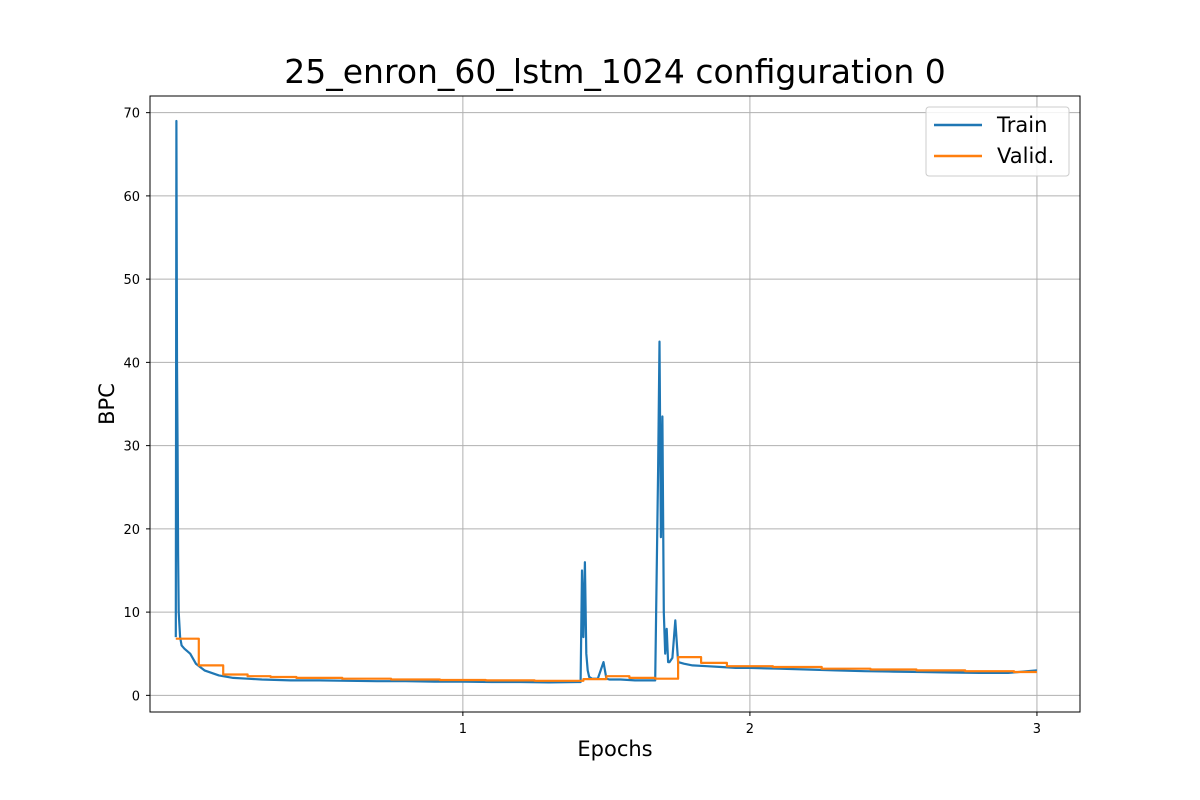  I want to click on series-line-valid, so click(606, 659).